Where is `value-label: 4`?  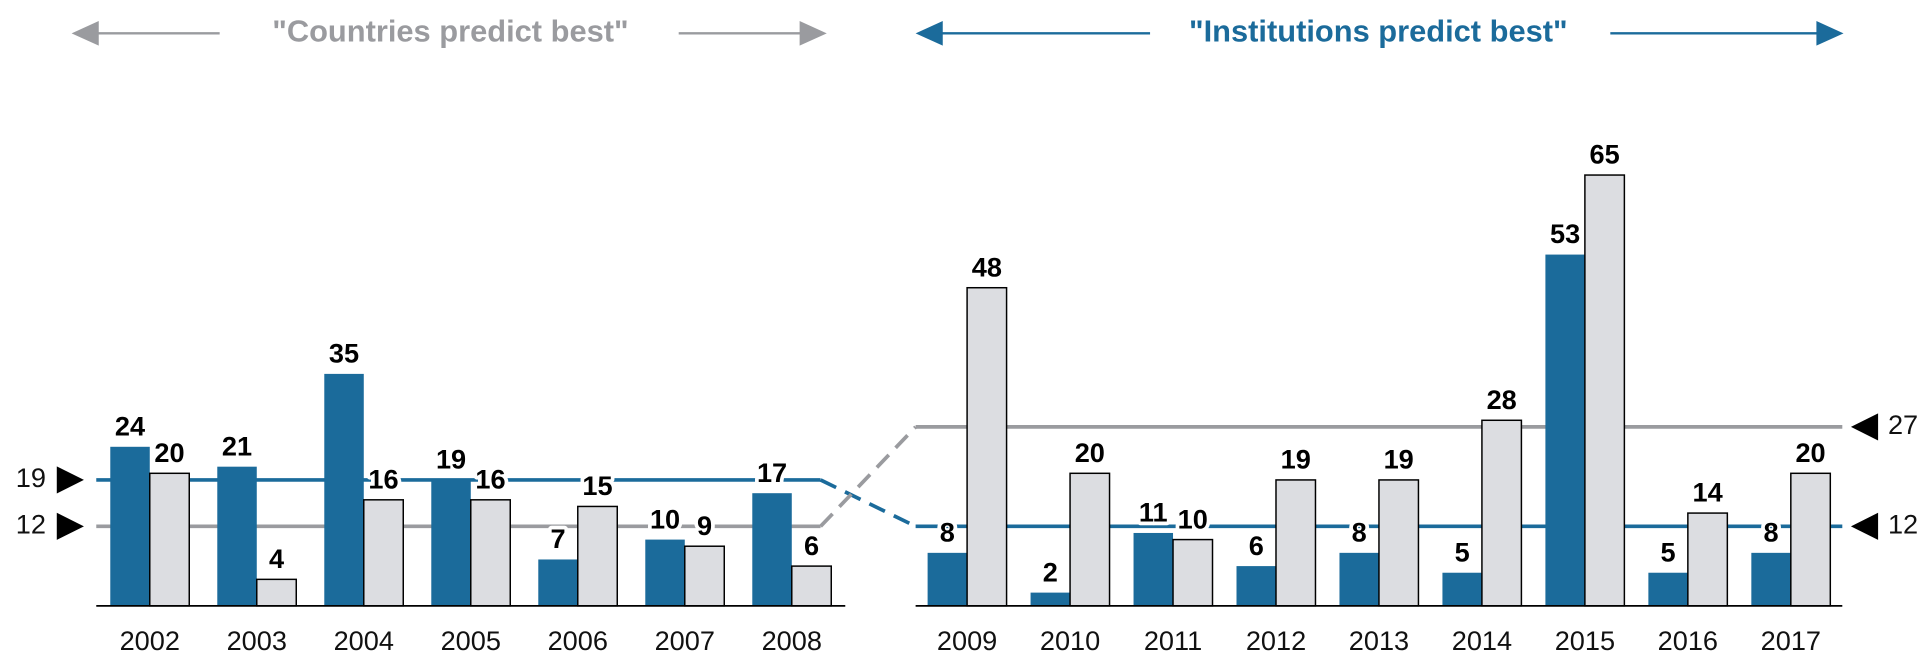
value-label: 4 is located at coordinates (276, 558).